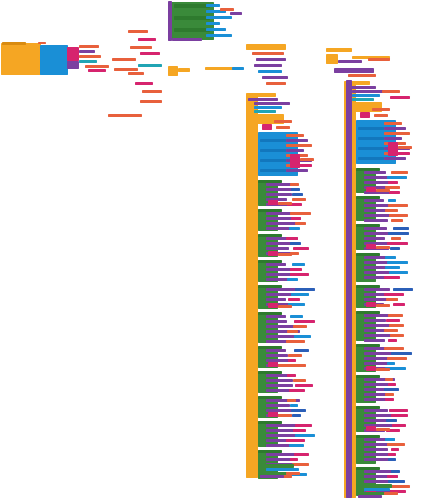 The width and height of the screenshot is (439, 500). What do you see at coordinates (339, 50) in the screenshot?
I see `event-handler-header` at bounding box center [339, 50].